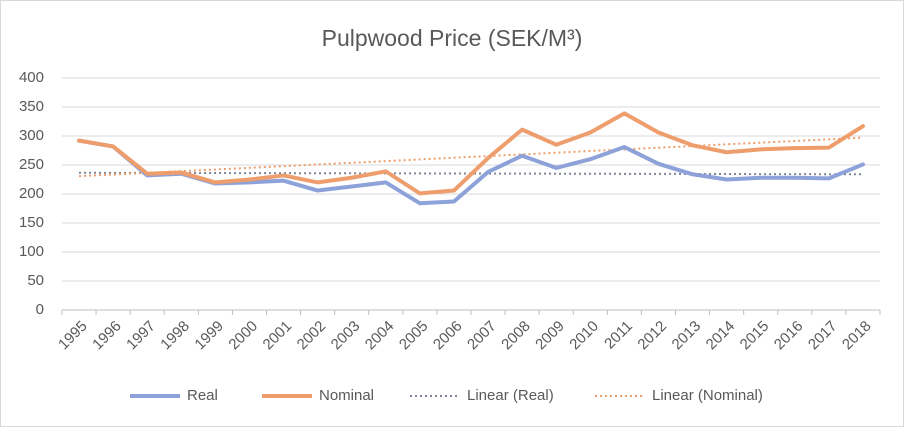  Describe the element at coordinates (31, 106) in the screenshot. I see `y-tick-label: 350` at that location.